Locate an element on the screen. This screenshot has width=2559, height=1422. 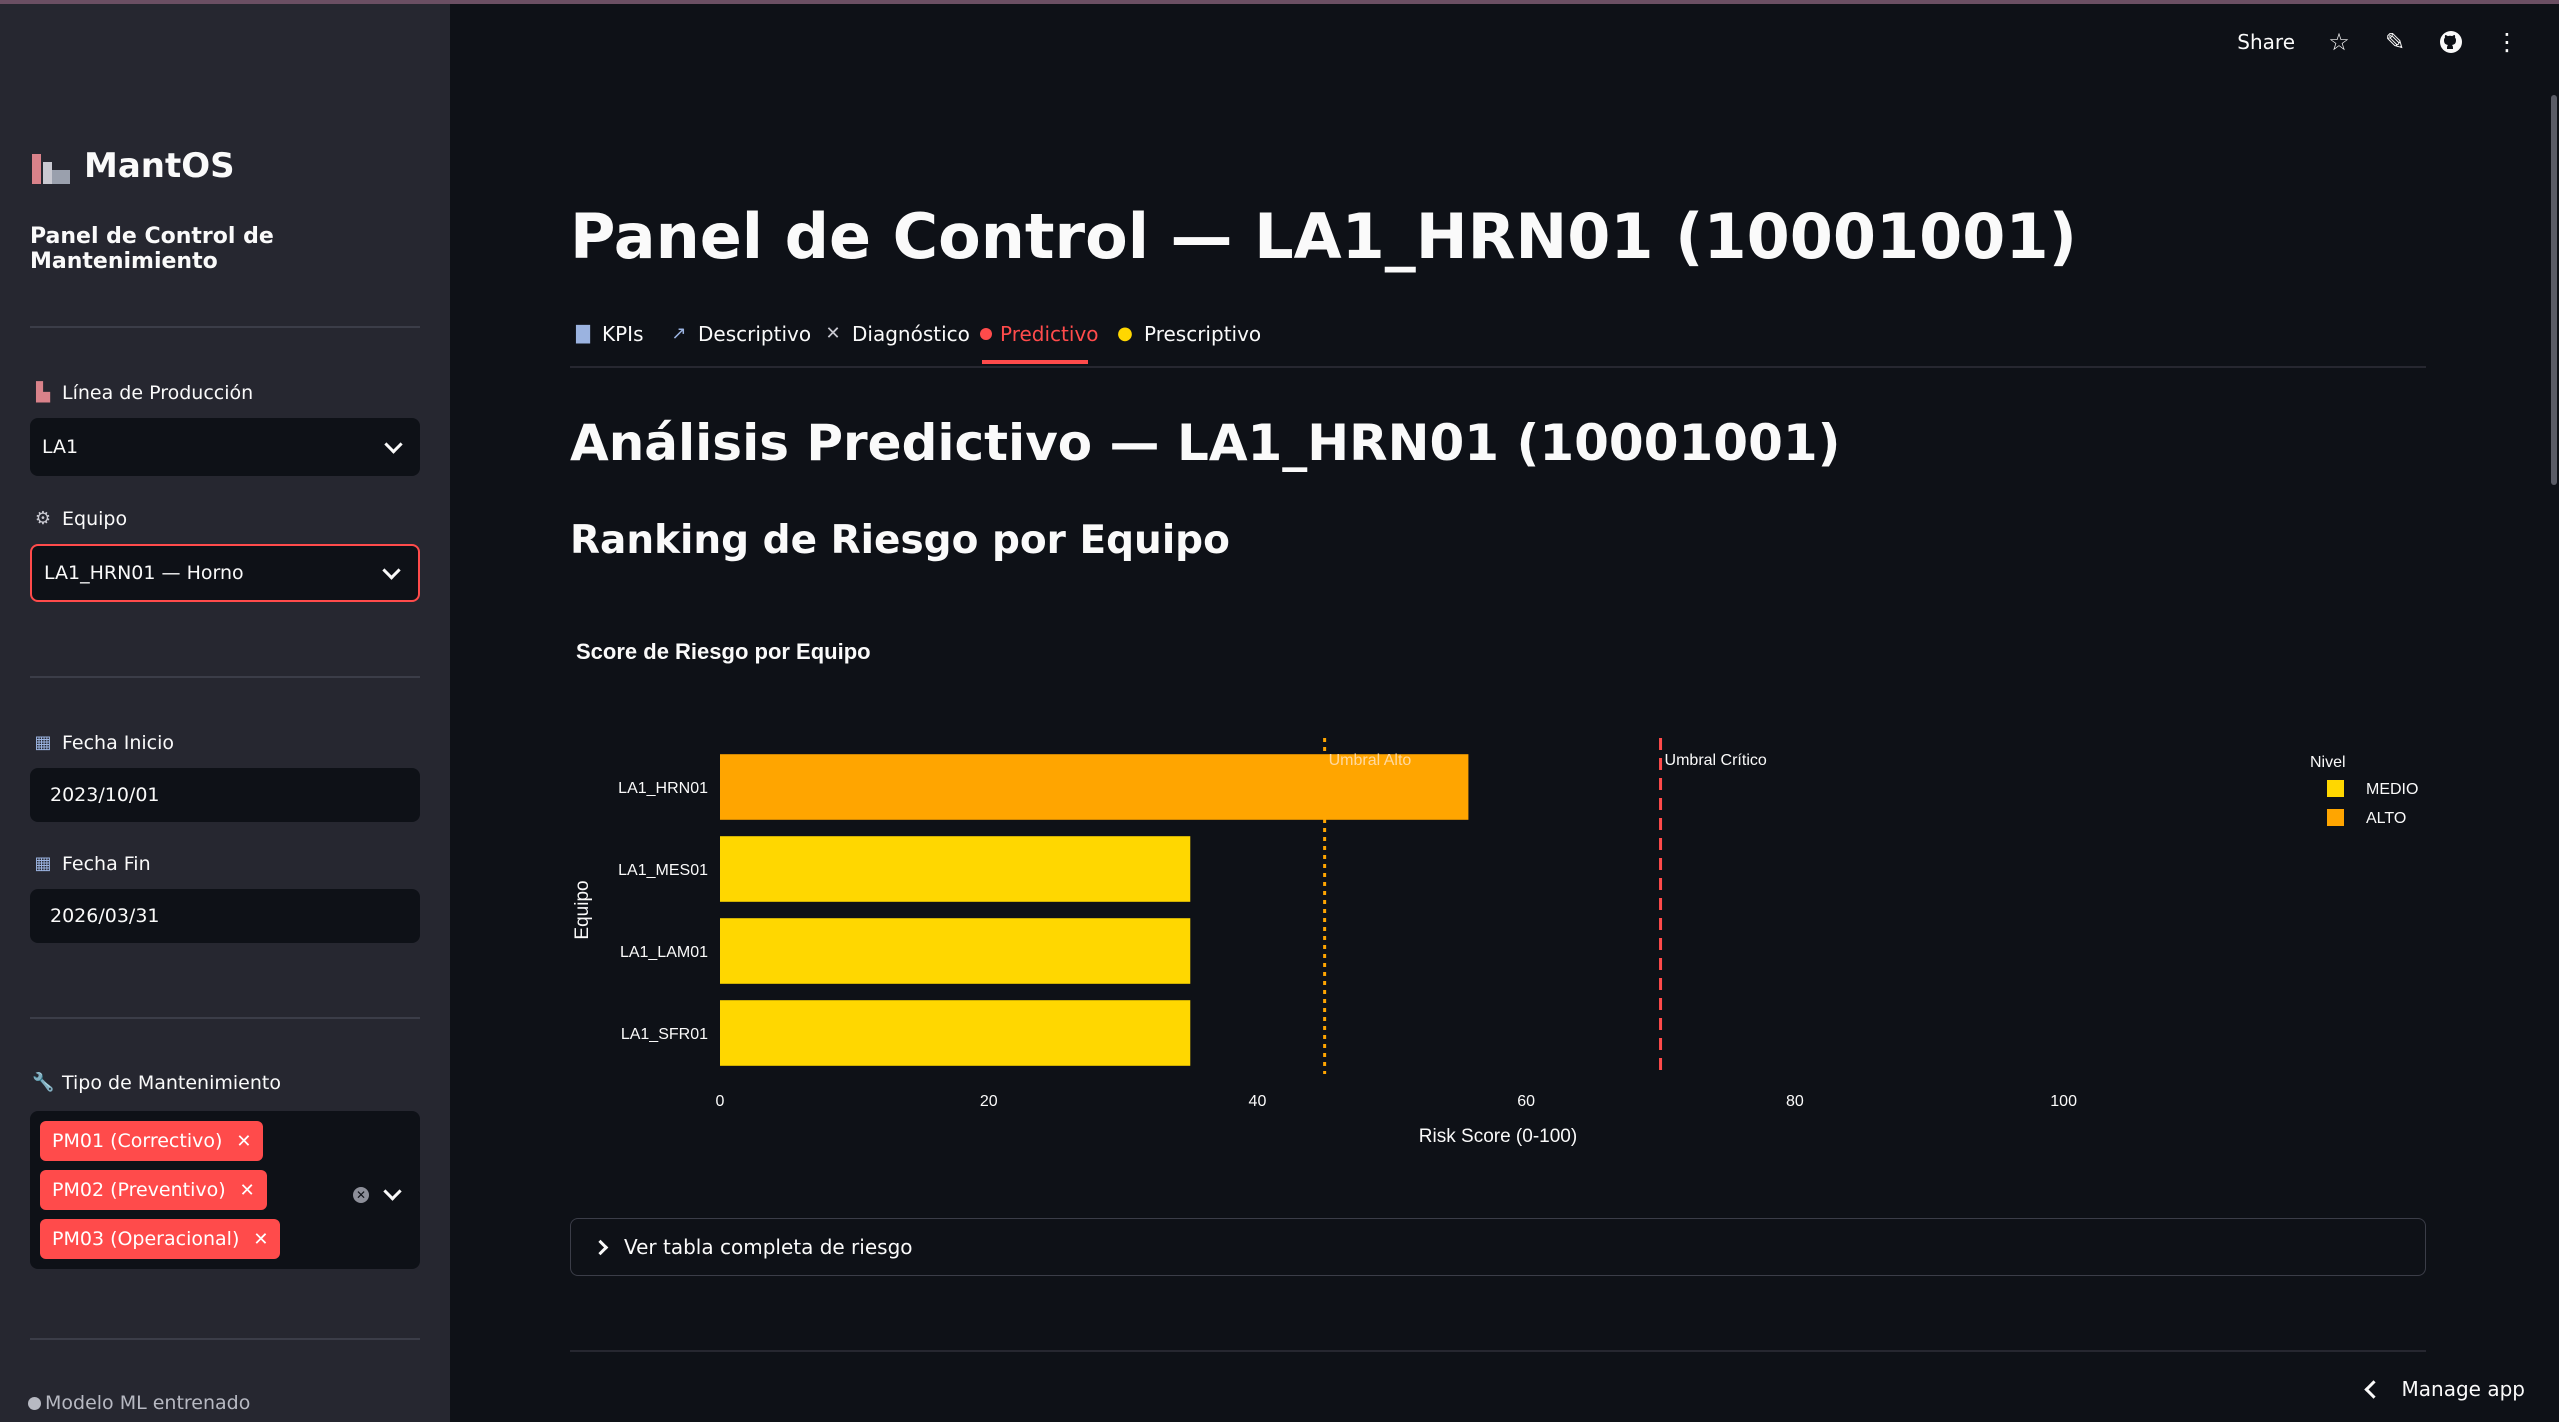
active-tab-indicator is located at coordinates (1035, 362).